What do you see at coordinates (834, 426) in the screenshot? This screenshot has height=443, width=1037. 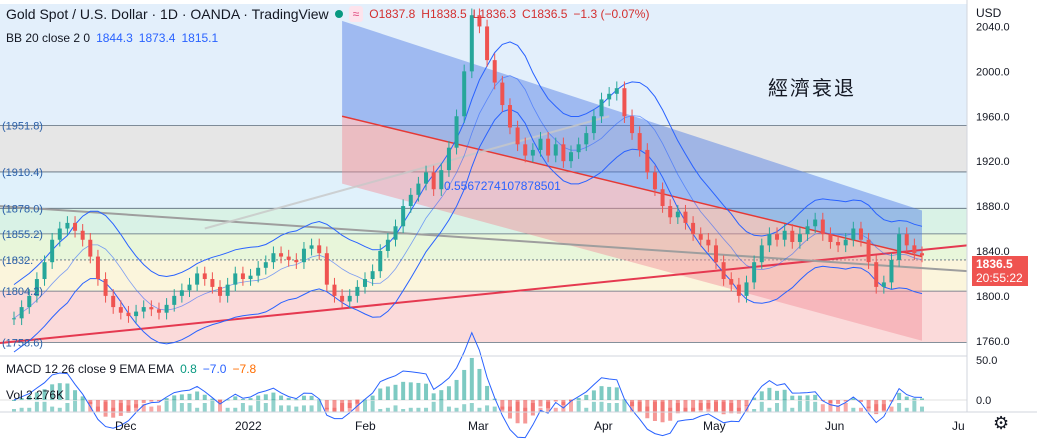 I see `x-tick-label: Jun` at bounding box center [834, 426].